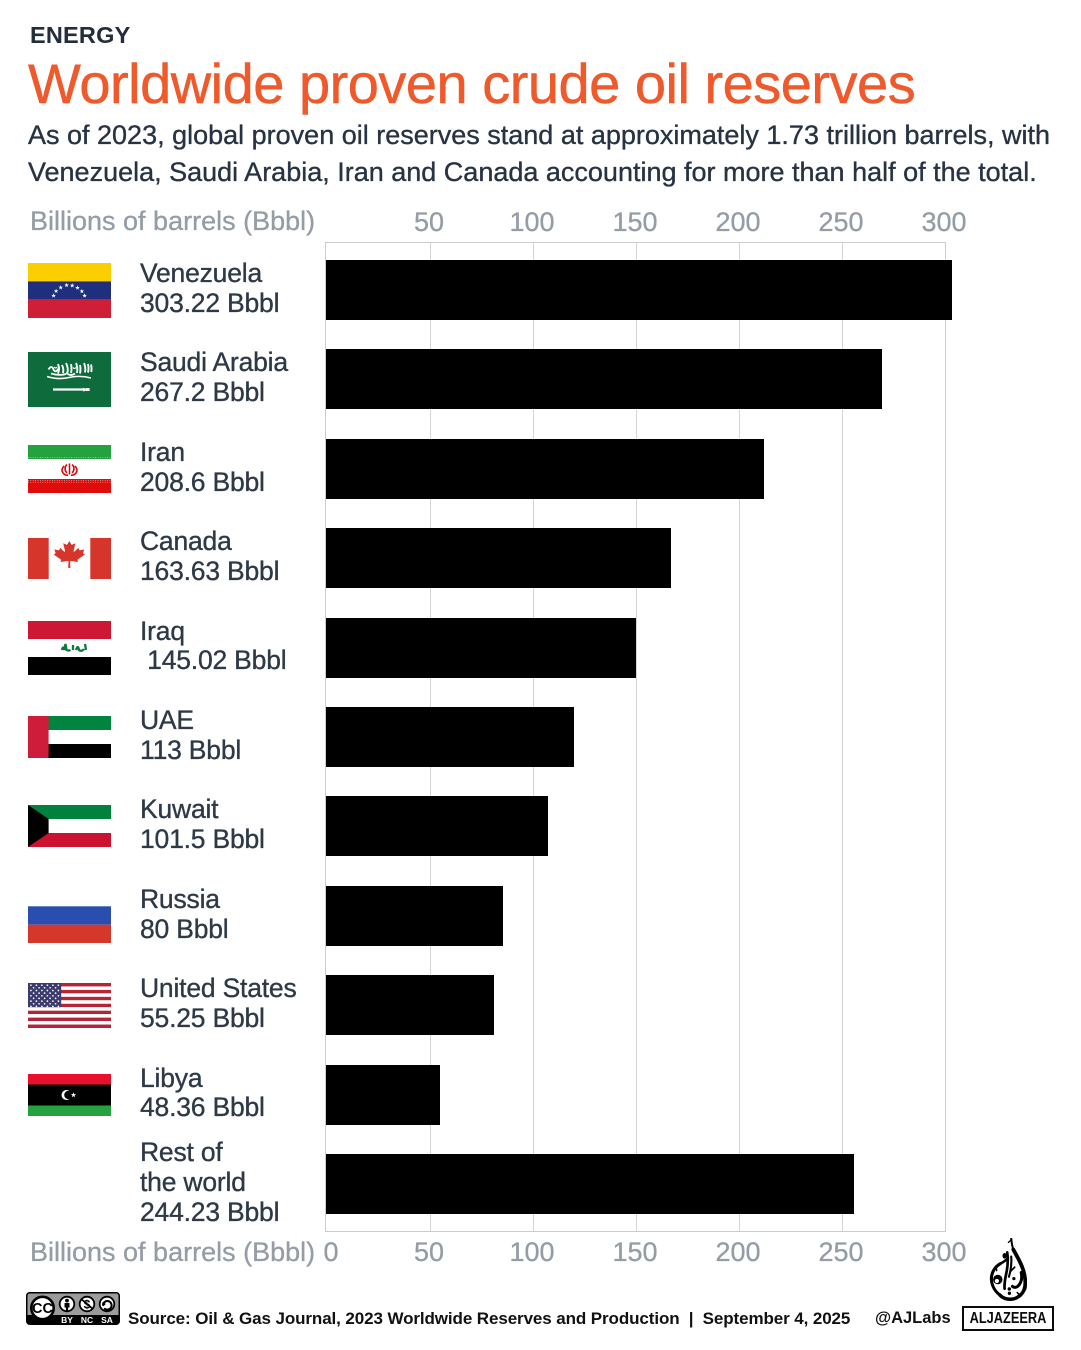 This screenshot has width=1081, height=1350. What do you see at coordinates (87, 1320) in the screenshot?
I see `svg-text: NC` at bounding box center [87, 1320].